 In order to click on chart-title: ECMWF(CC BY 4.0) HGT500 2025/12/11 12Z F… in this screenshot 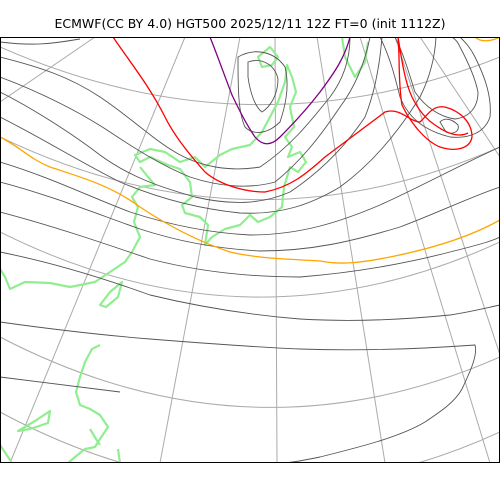, I will do `click(250, 23)`.